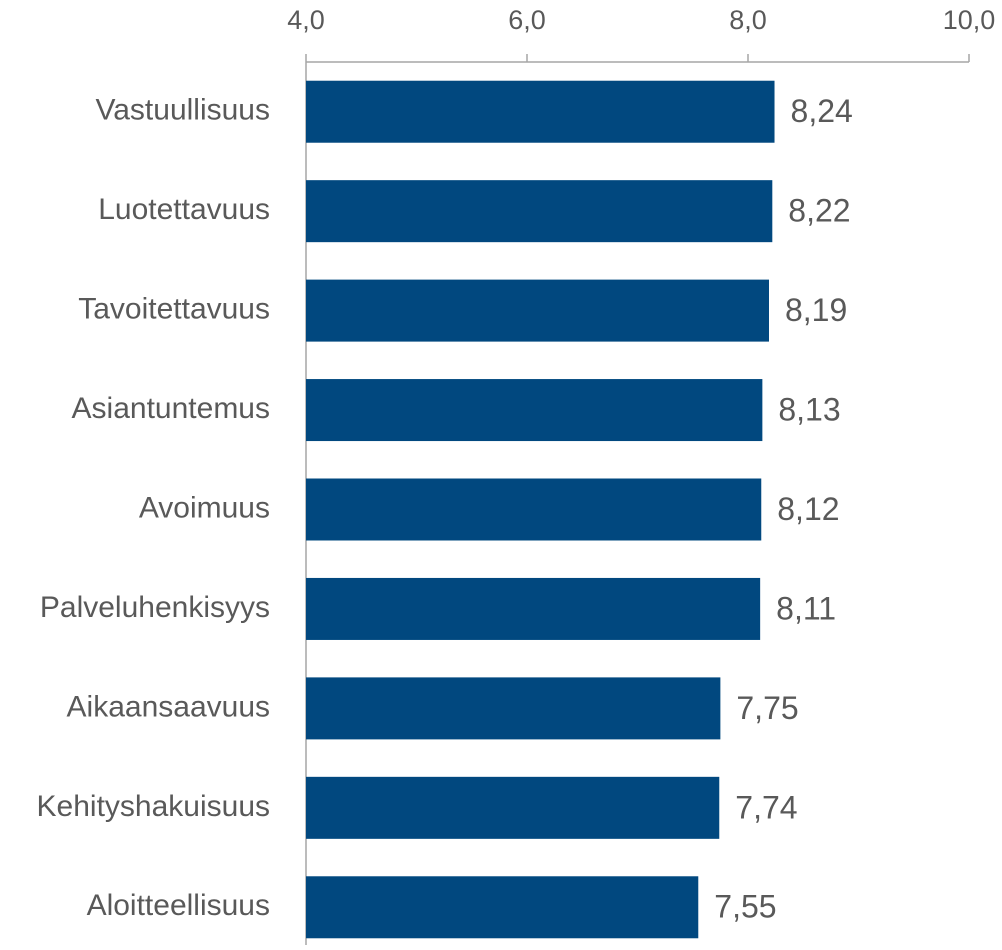  What do you see at coordinates (184, 209) in the screenshot?
I see `y-tick-label: Luotettavuus` at bounding box center [184, 209].